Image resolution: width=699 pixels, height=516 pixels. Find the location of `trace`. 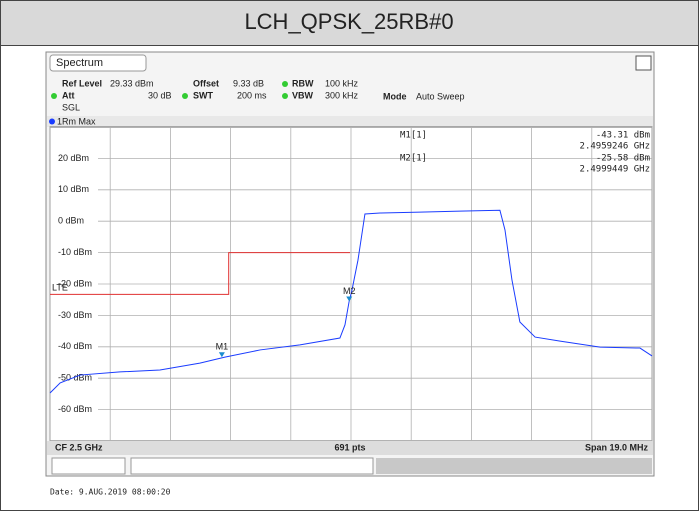

trace is located at coordinates (200, 273).